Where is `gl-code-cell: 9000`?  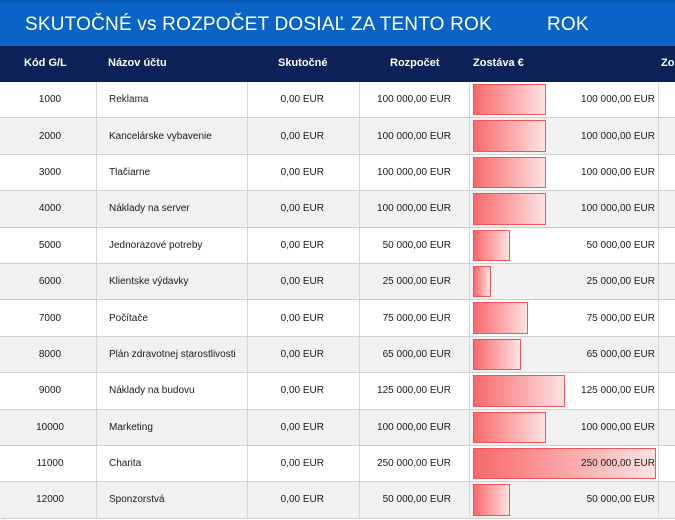
gl-code-cell: 9000 is located at coordinates (50, 391).